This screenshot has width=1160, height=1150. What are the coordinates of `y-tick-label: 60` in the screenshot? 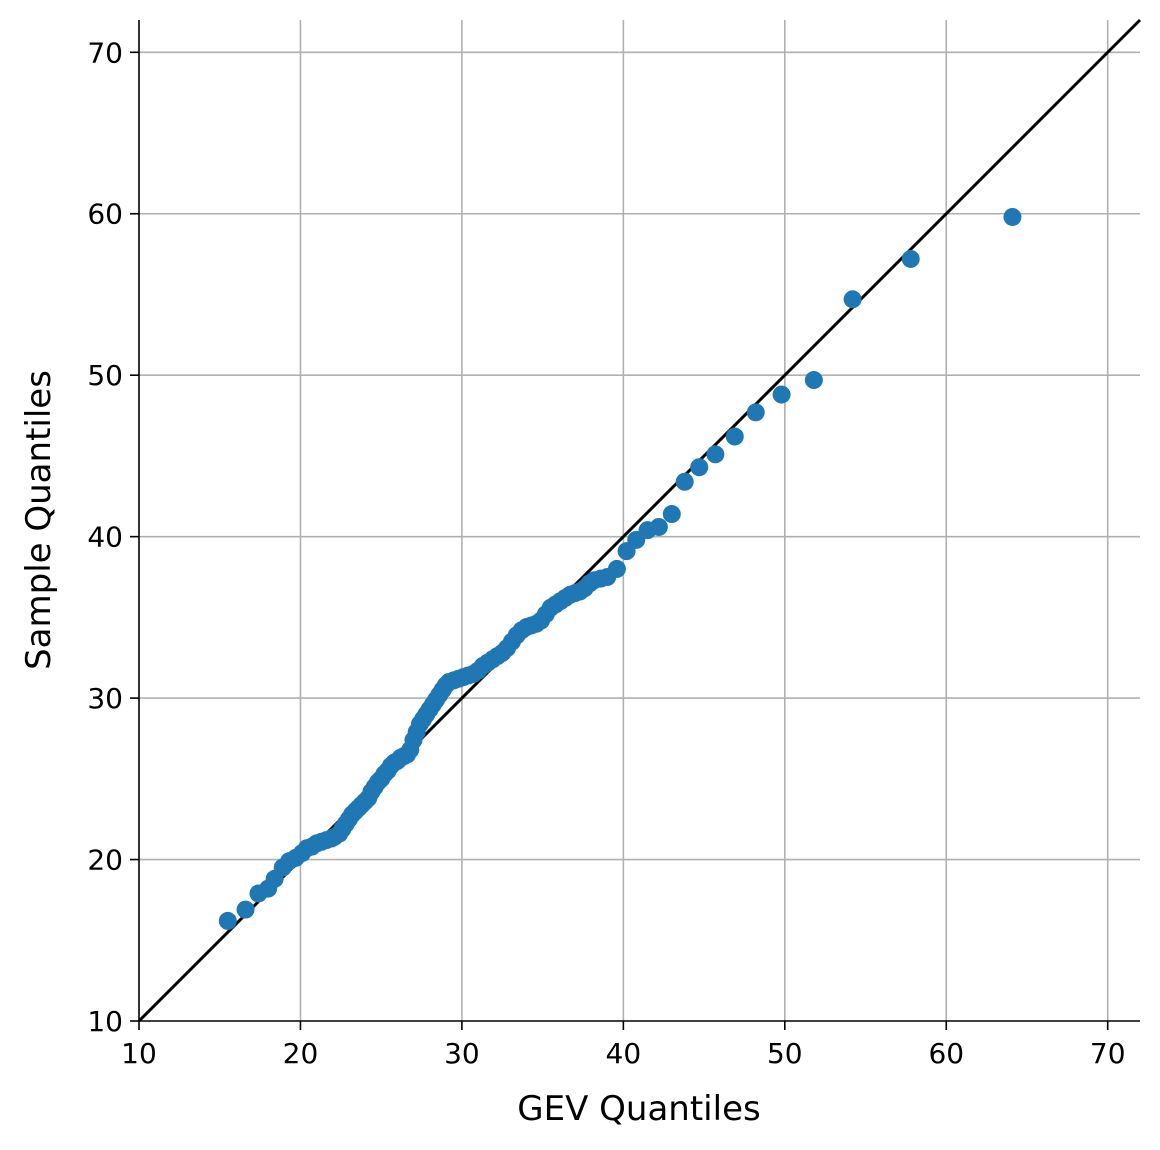 It's located at (105, 214).